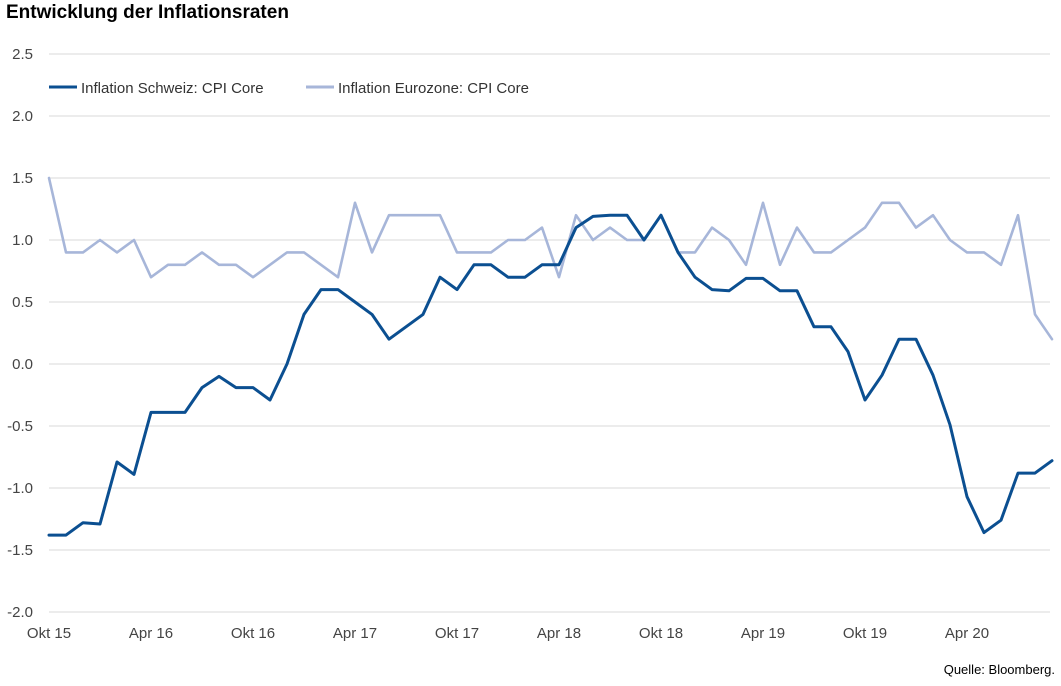 The height and width of the screenshot is (686, 1061). I want to click on x-tick-label: Okt 19, so click(865, 633).